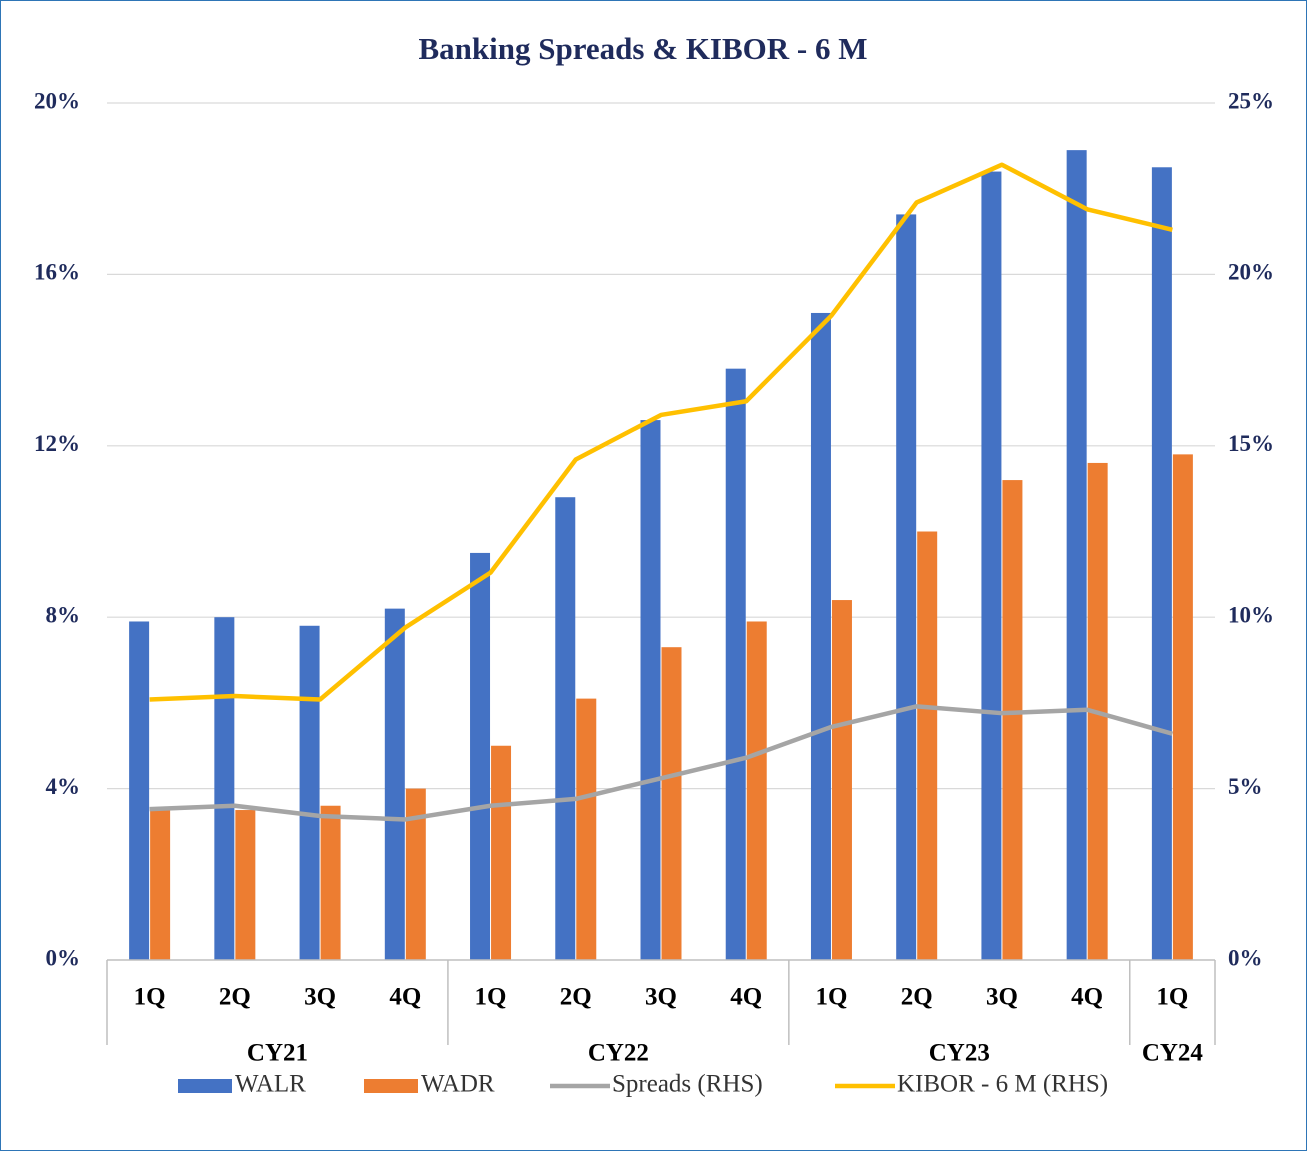 The image size is (1307, 1151). Describe the element at coordinates (1002, 1084) in the screenshot. I see `legend-label: KIBOR - 6 M (RHS)` at that location.